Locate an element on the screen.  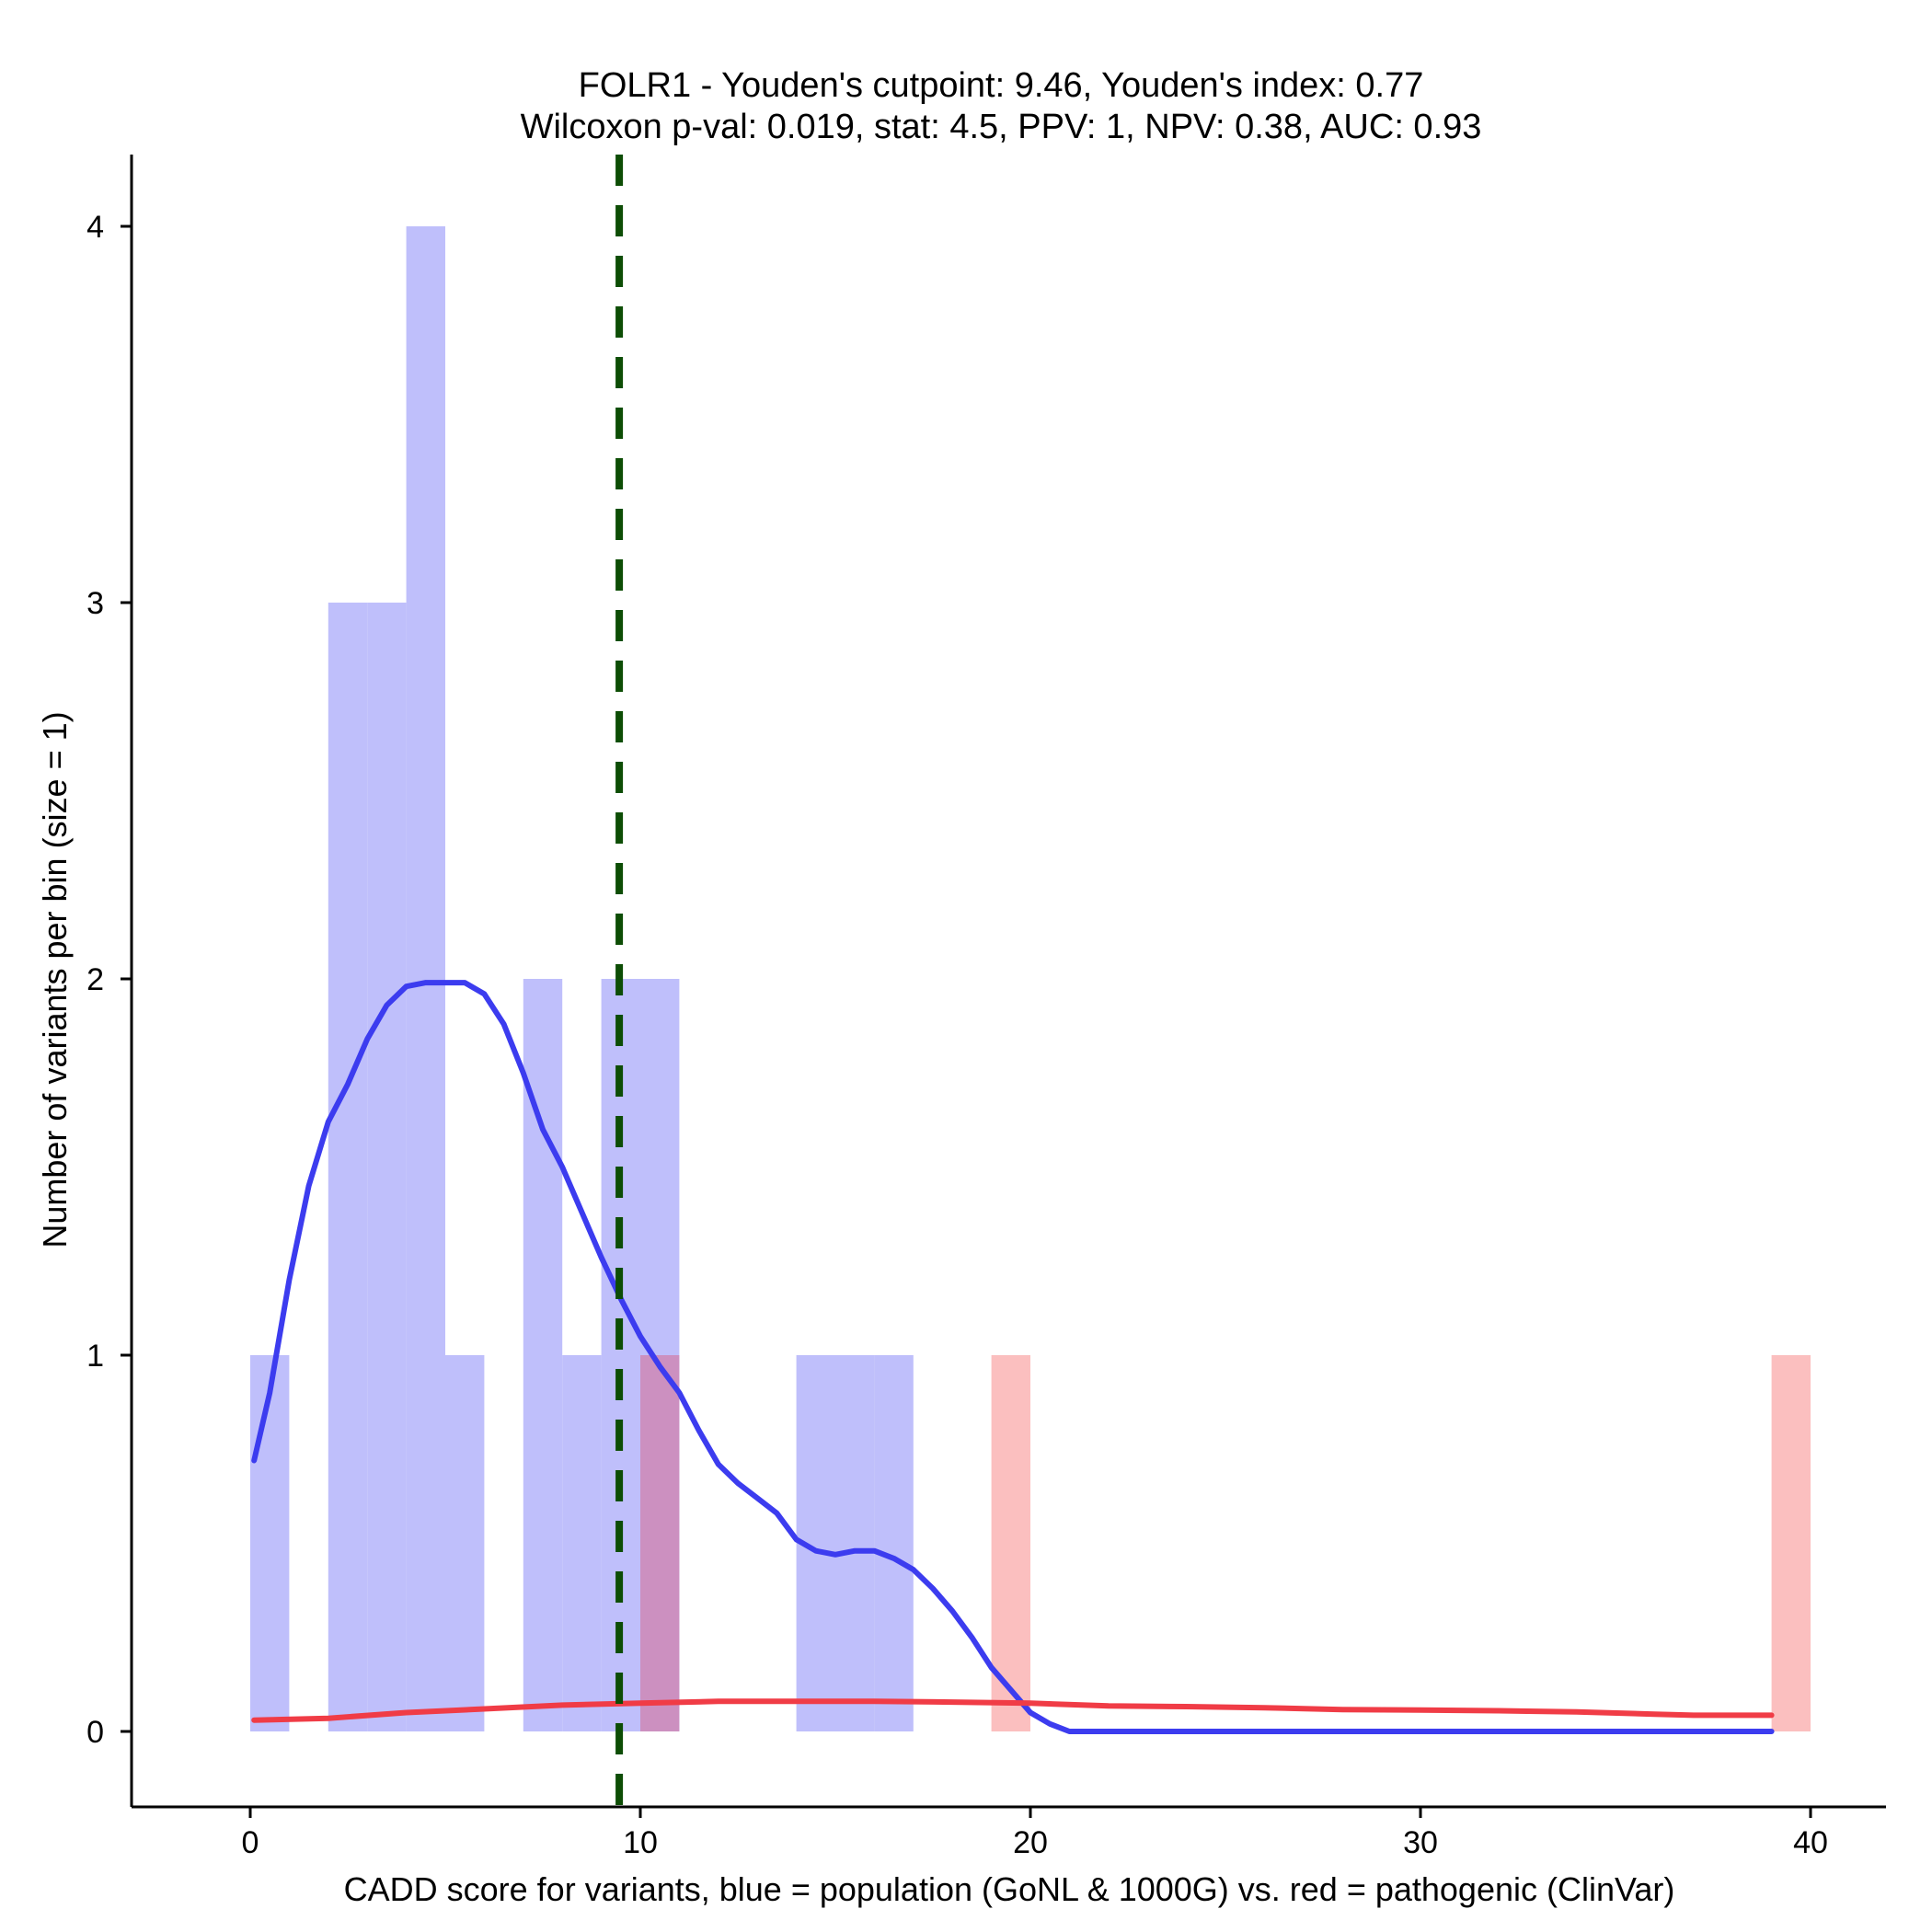
pathogenic-density-line is located at coordinates (1013, 1710).